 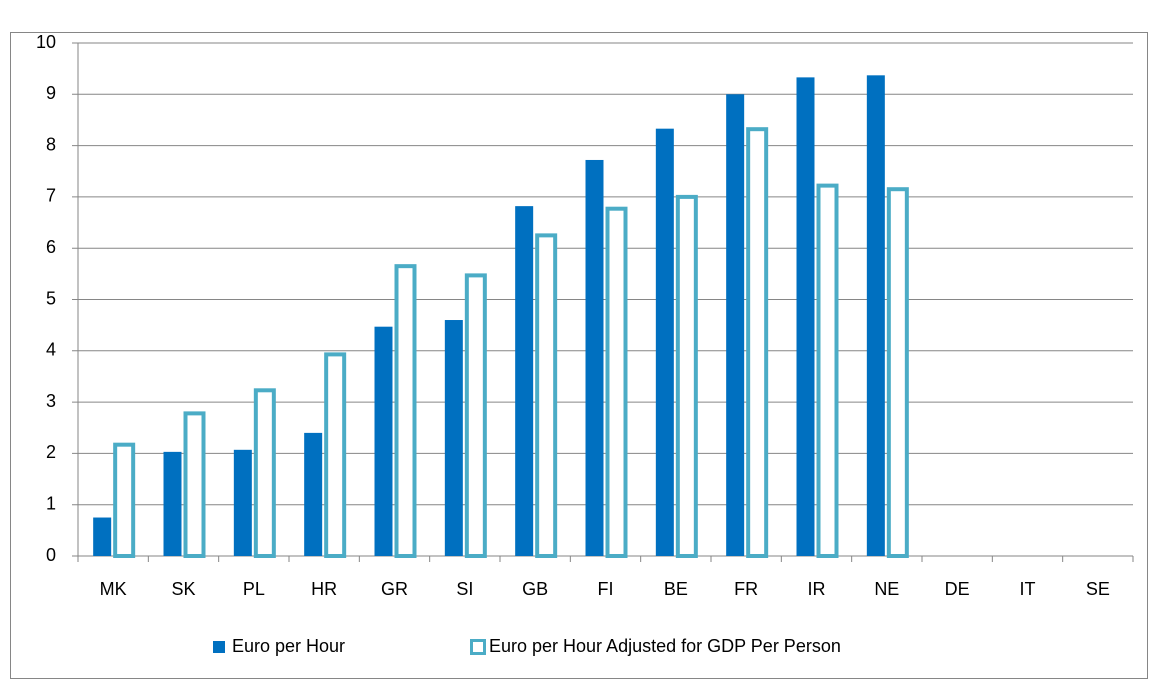 I want to click on y-tick-label: 2, so click(x=51, y=452).